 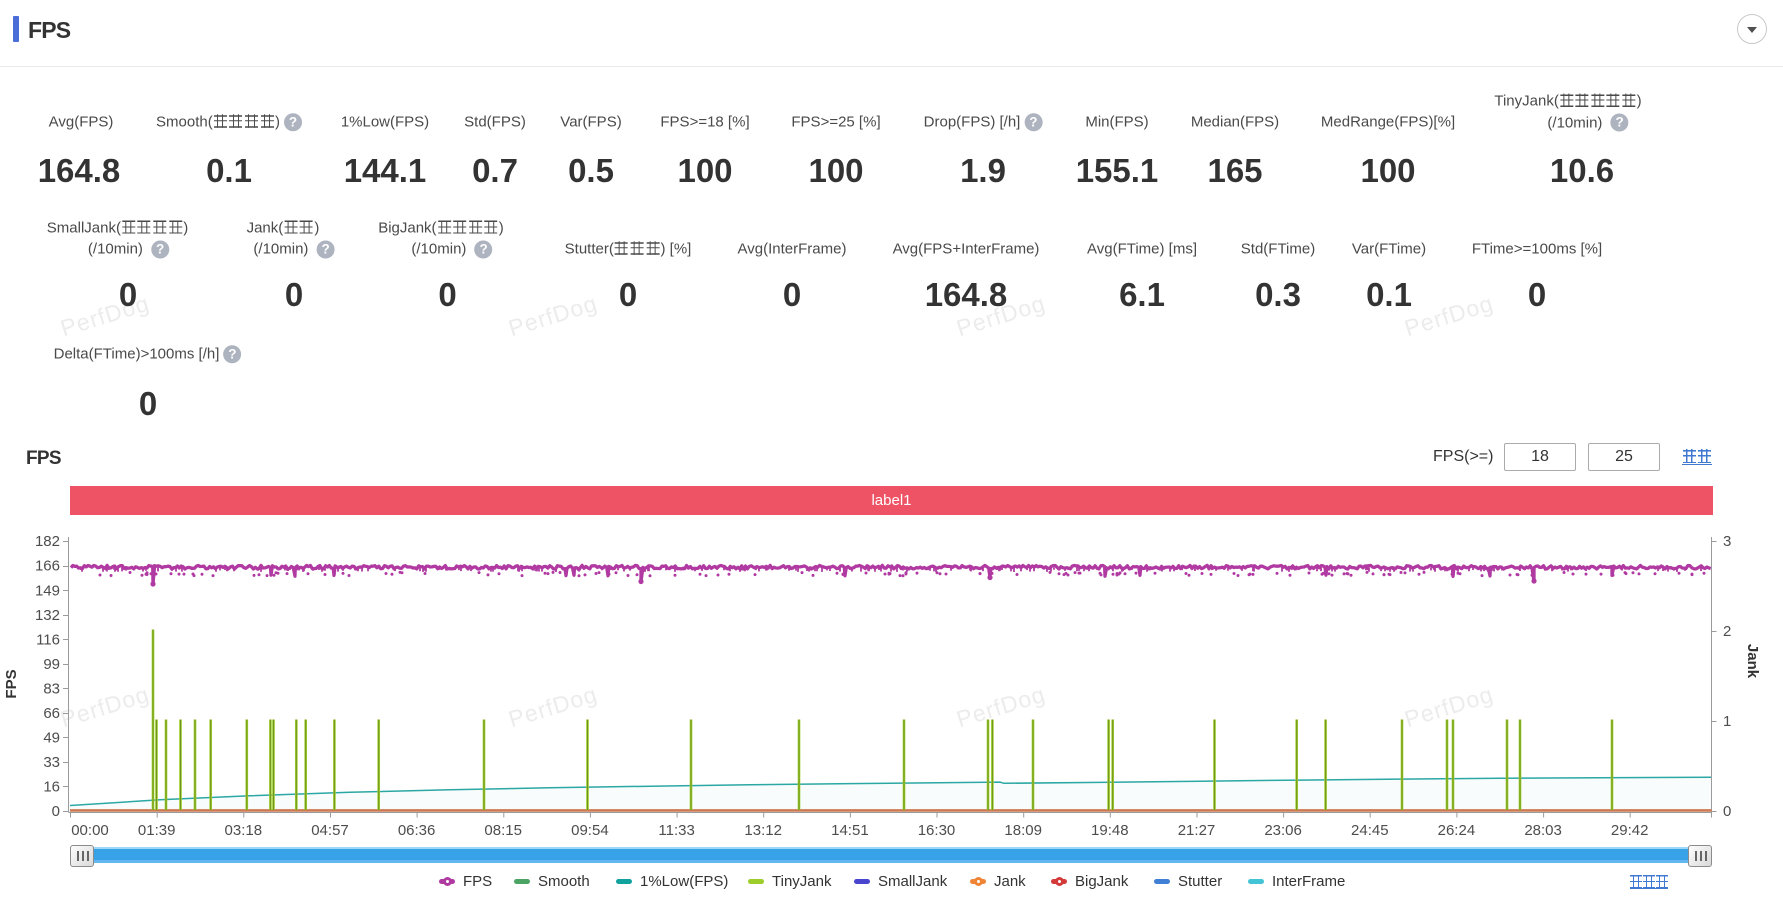 What do you see at coordinates (1110, 830) in the screenshot?
I see `svg-text: 19:48` at bounding box center [1110, 830].